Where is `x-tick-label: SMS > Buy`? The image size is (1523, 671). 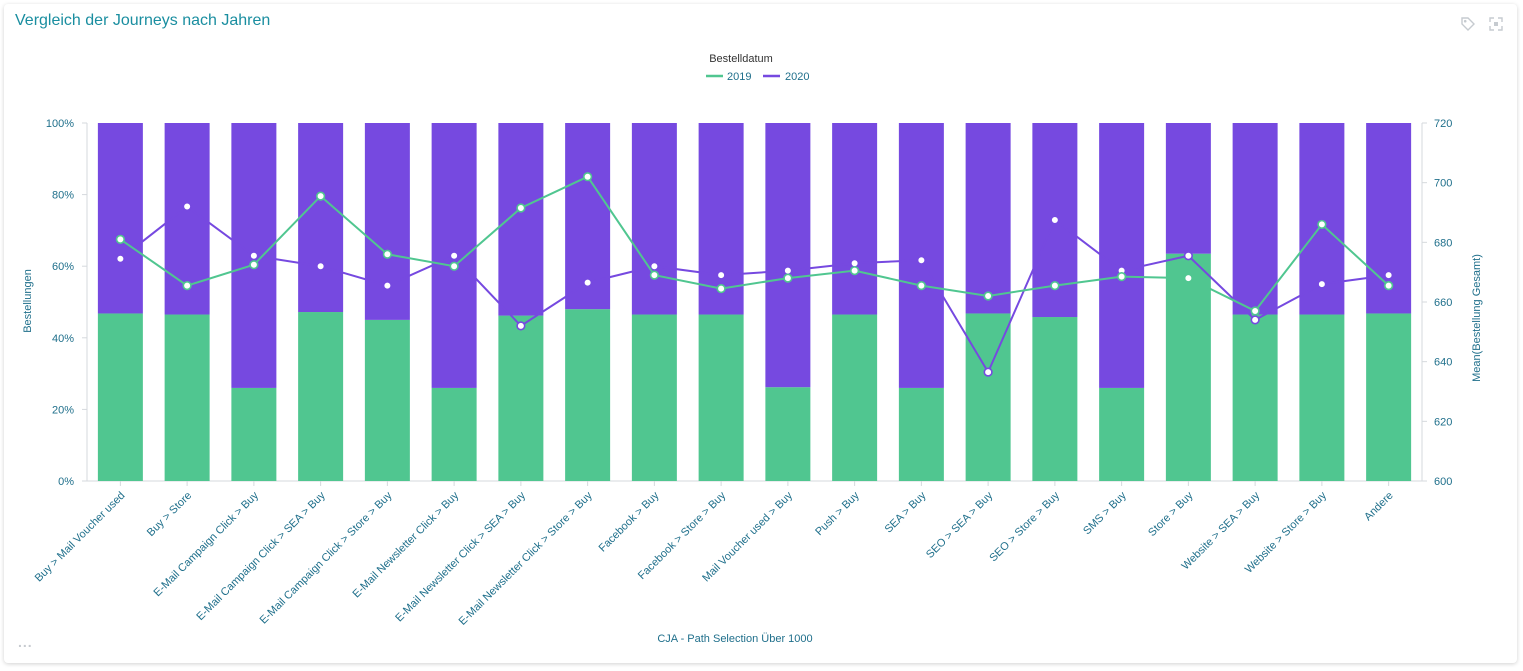
x-tick-label: SMS > Buy is located at coordinates (1105, 513).